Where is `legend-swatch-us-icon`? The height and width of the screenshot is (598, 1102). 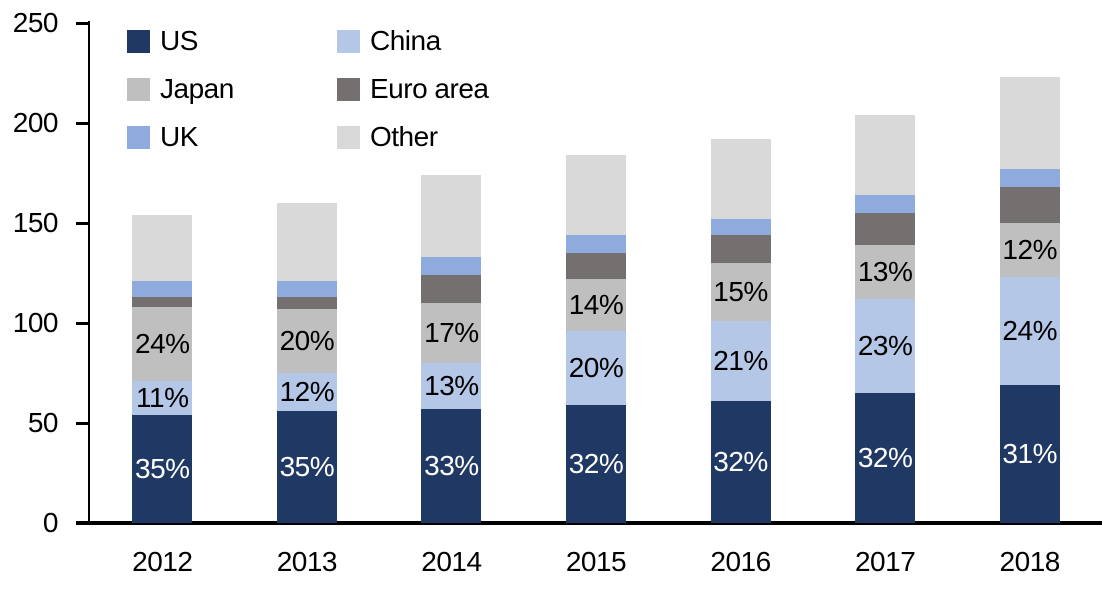
legend-swatch-us-icon is located at coordinates (138, 41).